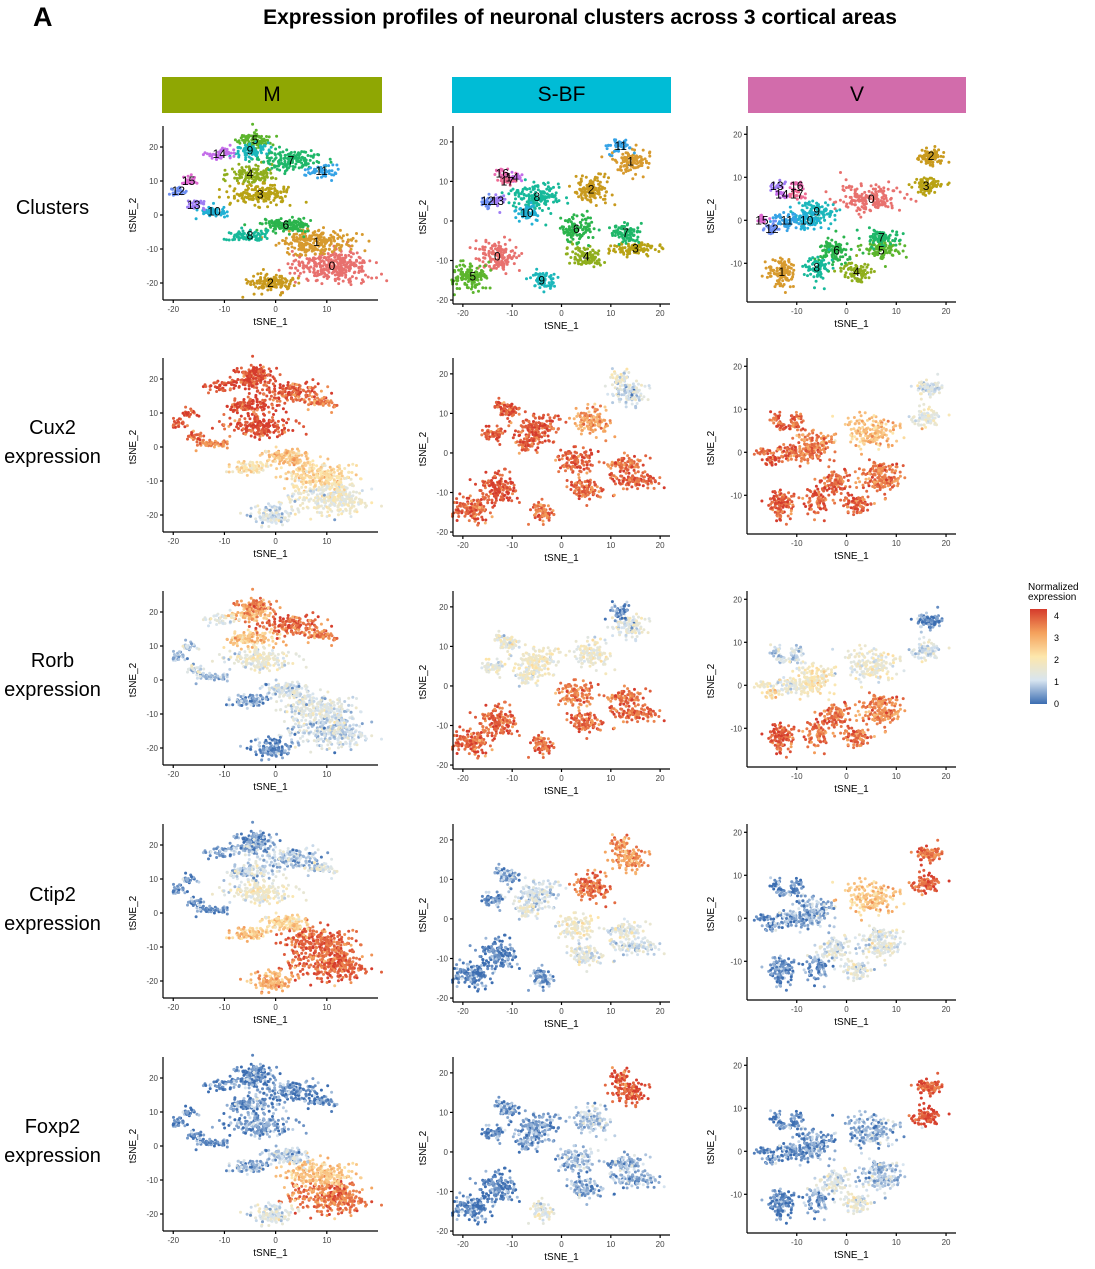  I want to click on y-tick-label: 10, so click(153, 181).